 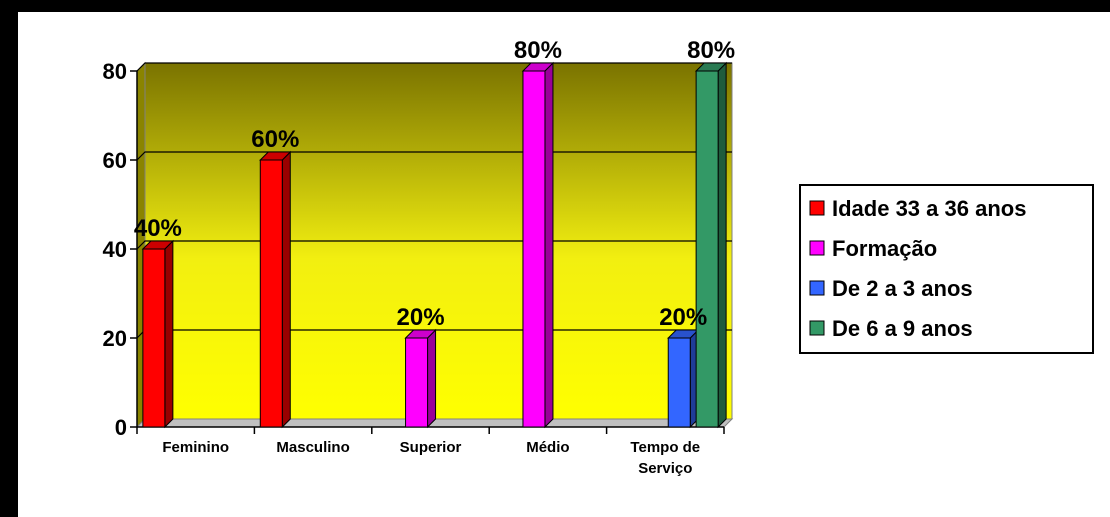 I want to click on legend-item: Idade 33 a 36 anos, so click(x=917, y=208).